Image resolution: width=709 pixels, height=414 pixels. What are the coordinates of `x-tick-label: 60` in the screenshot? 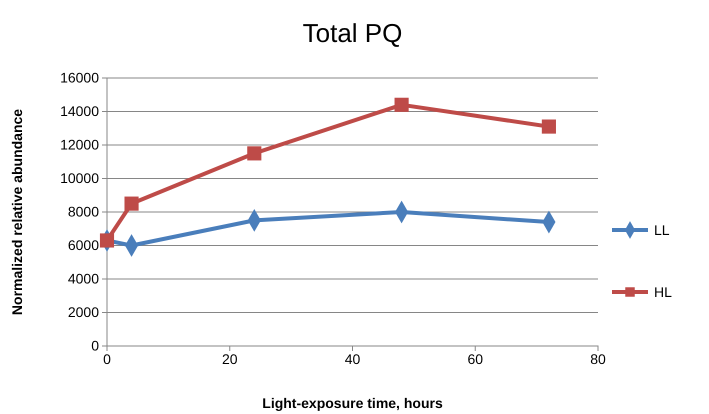 It's located at (475, 358).